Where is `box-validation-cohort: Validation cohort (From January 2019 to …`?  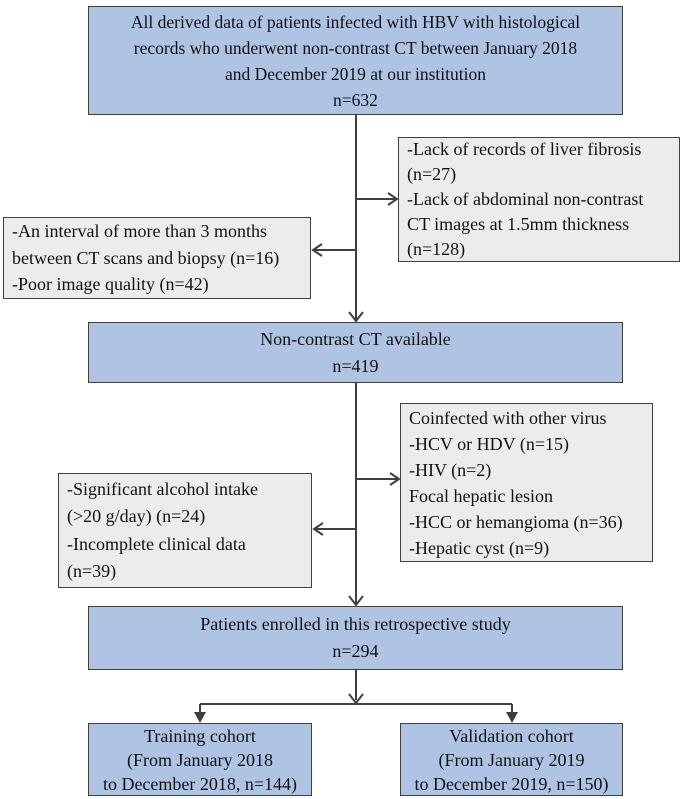 box-validation-cohort: Validation cohort (From January 2019 to … is located at coordinates (511, 759).